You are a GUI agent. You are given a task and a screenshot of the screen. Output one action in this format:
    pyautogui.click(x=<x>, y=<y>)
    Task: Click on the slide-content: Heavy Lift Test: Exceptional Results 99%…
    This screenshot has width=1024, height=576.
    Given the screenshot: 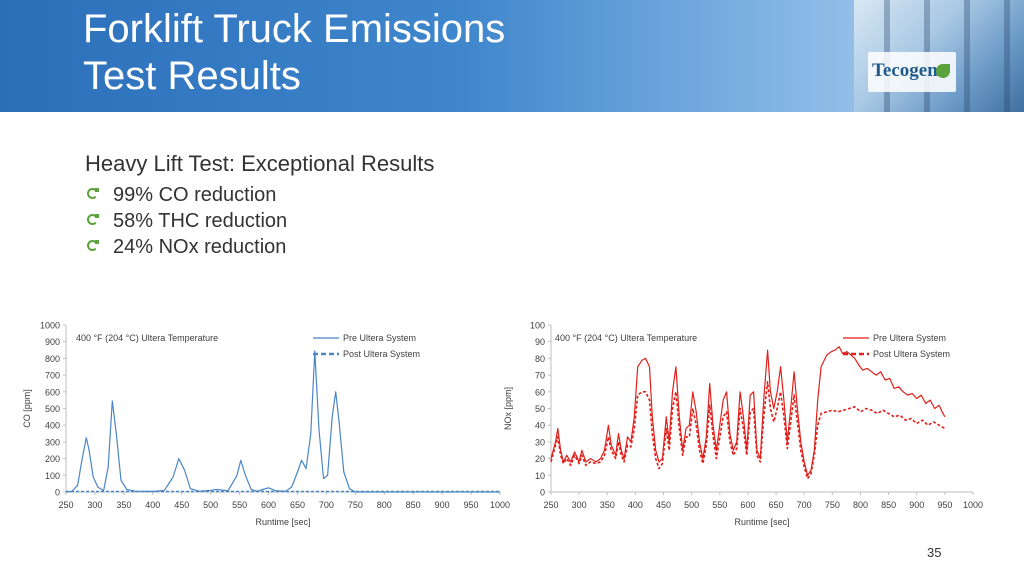 What is the action you would take?
    pyautogui.click(x=259, y=205)
    